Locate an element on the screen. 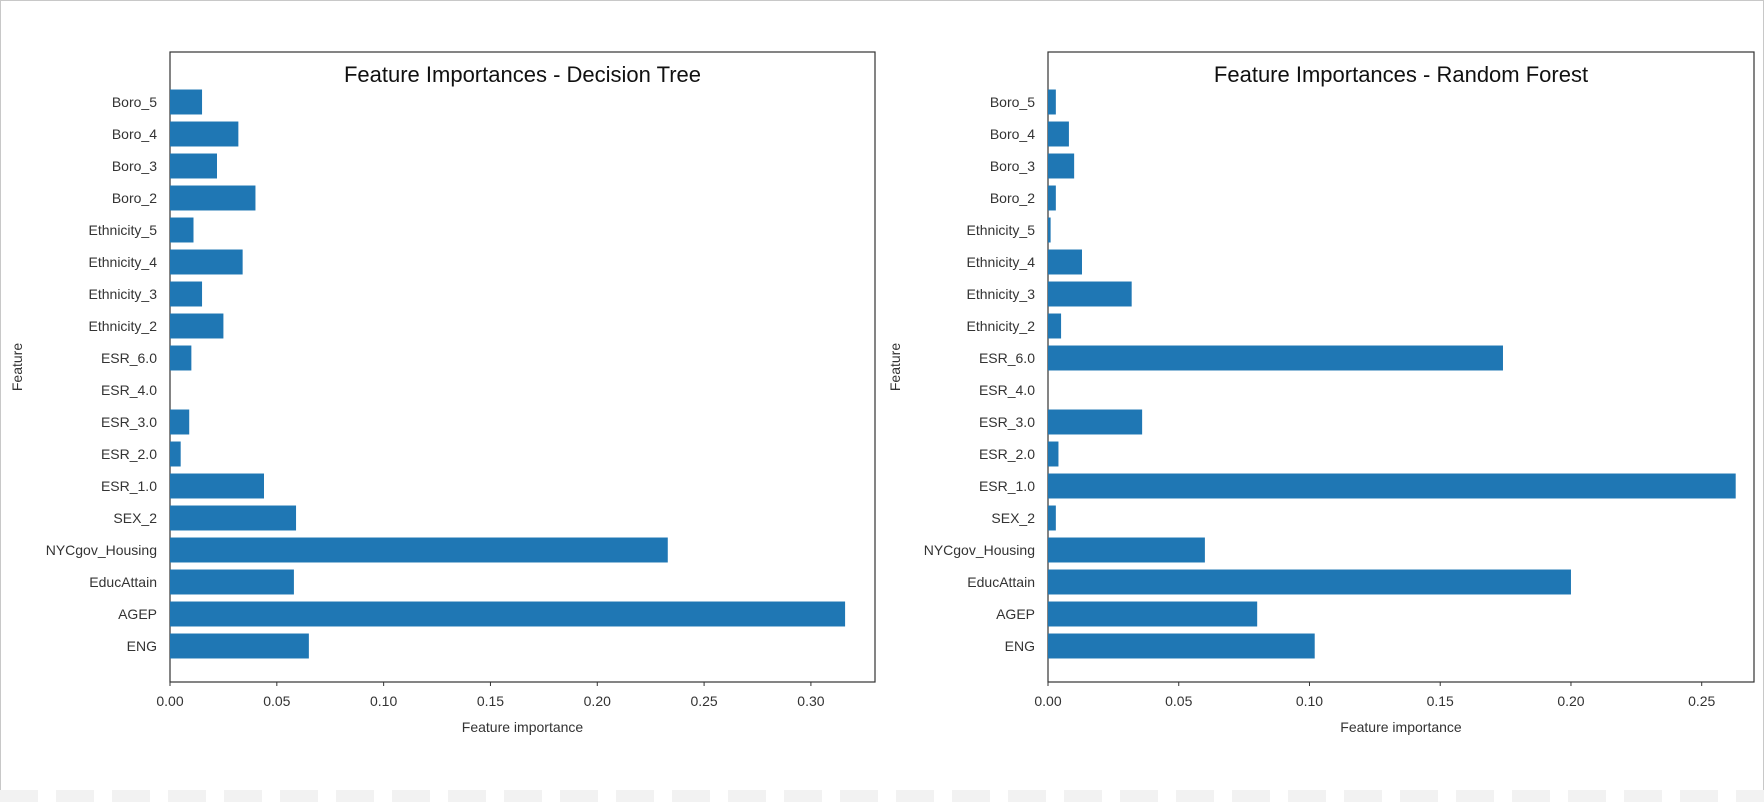 The height and width of the screenshot is (802, 1764). rf-bar-nycgov-housing is located at coordinates (1126, 550).